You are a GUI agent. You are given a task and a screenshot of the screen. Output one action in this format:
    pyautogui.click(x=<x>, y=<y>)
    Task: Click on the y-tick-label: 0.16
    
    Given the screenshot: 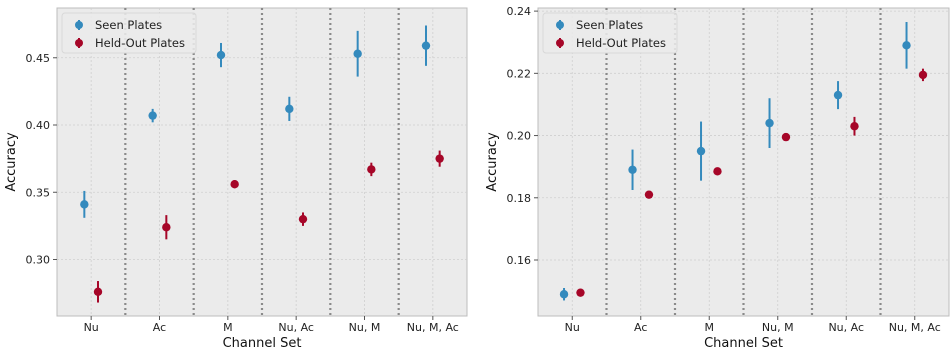 What is the action you would take?
    pyautogui.click(x=519, y=260)
    